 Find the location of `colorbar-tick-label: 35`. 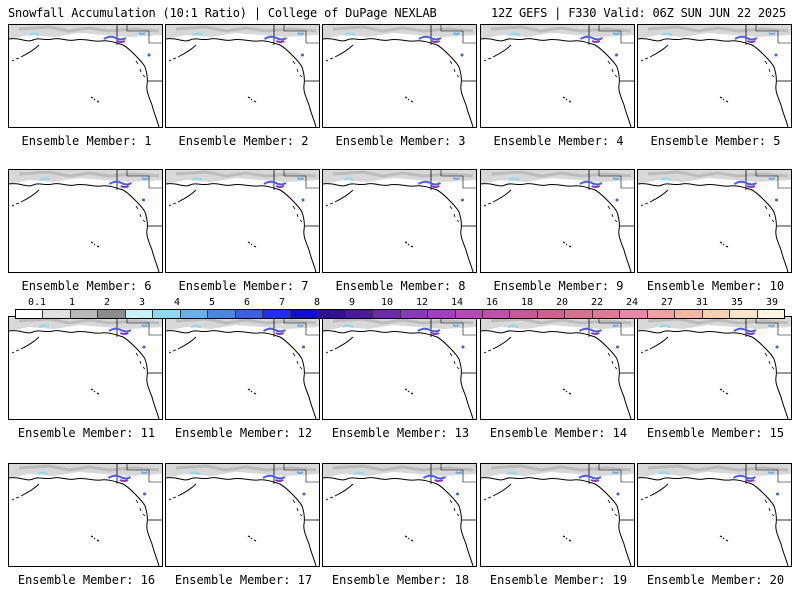

colorbar-tick-label: 35 is located at coordinates (737, 302).